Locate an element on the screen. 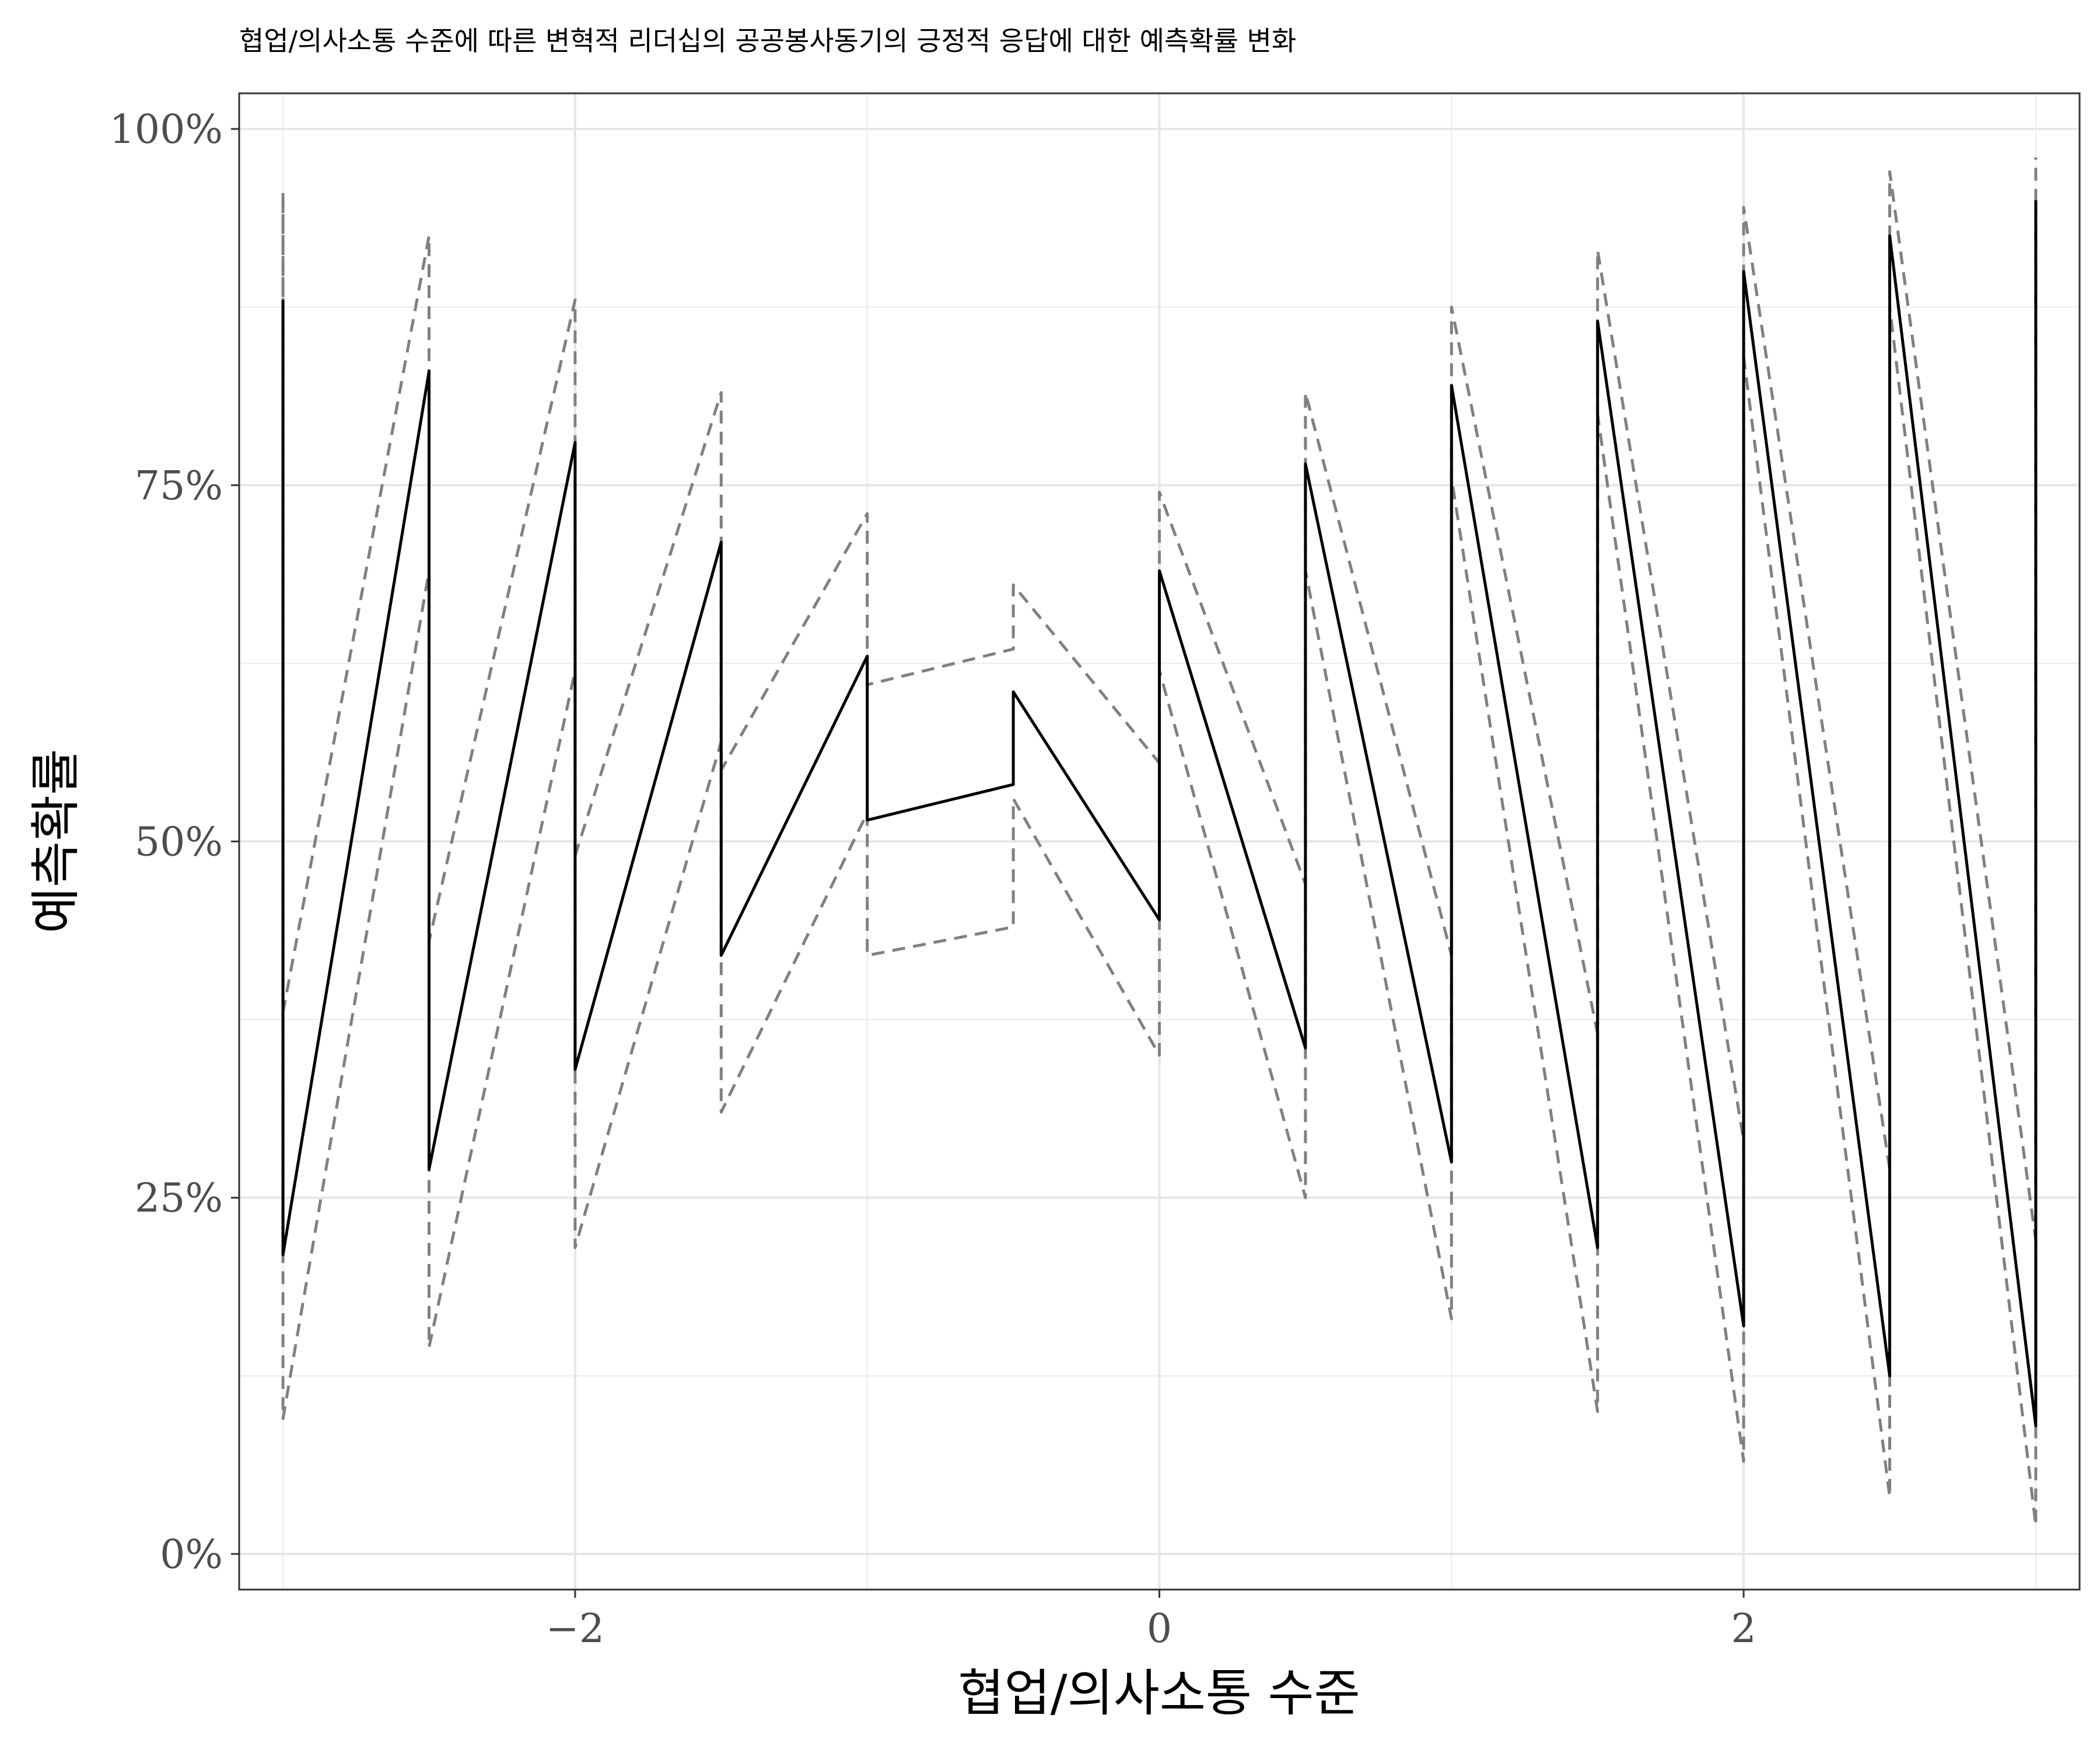 This screenshot has width=2100, height=1750. x-tick-label: 2 is located at coordinates (1743, 1629).